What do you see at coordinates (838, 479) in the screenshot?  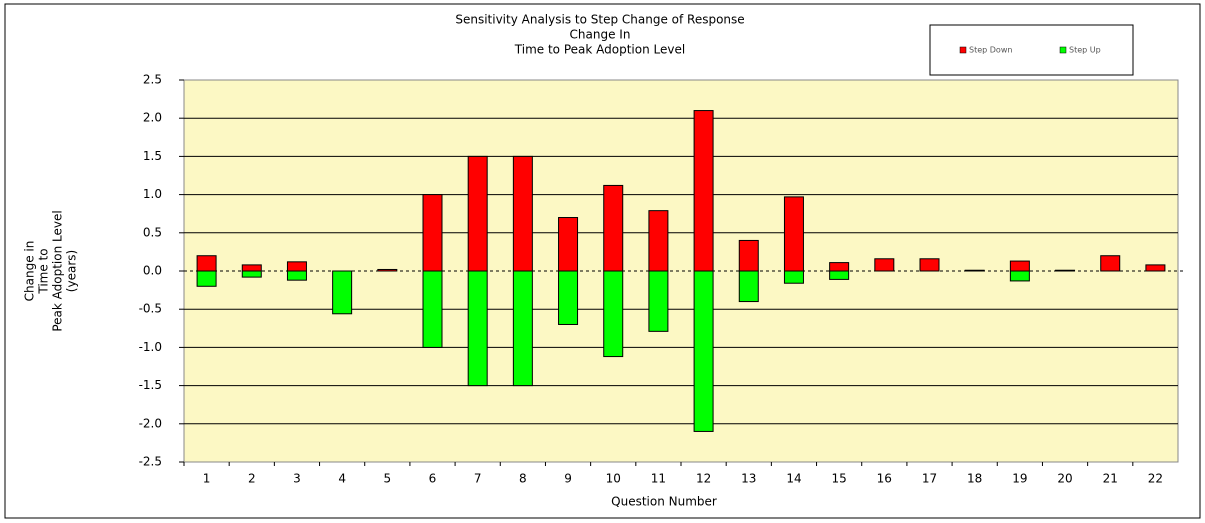 I see `x-tick-label: 15` at bounding box center [838, 479].